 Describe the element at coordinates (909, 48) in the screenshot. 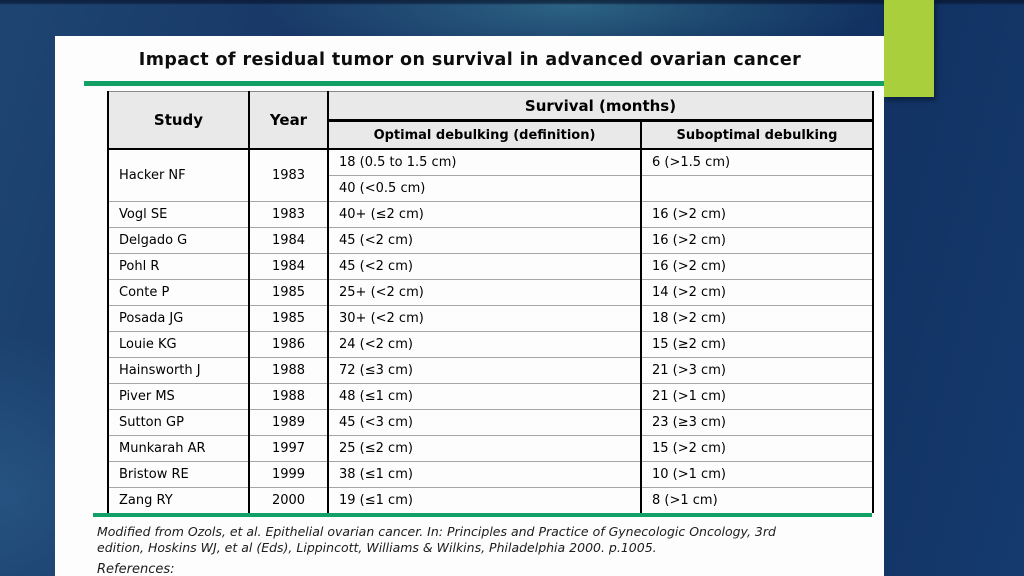

I see `accent-rectangle` at that location.